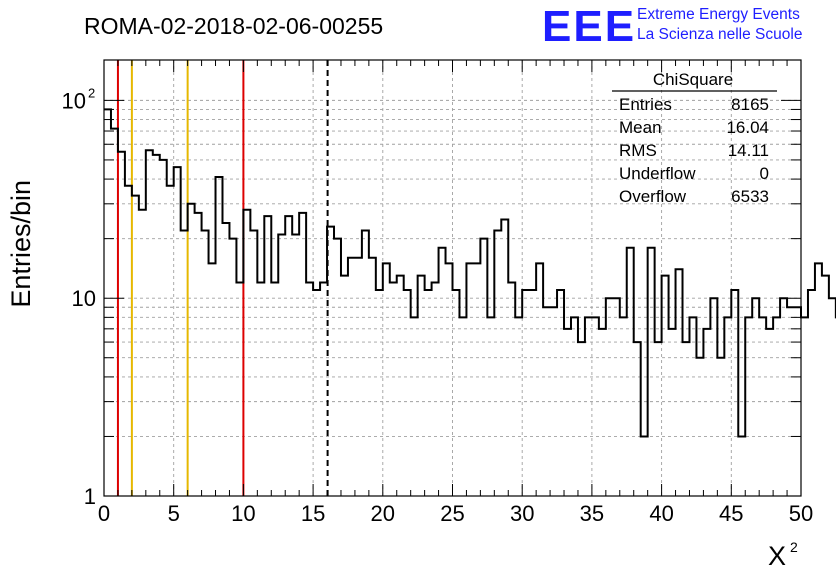  Describe the element at coordinates (750, 196) in the screenshot. I see `stats-value-overflow: 6533` at that location.